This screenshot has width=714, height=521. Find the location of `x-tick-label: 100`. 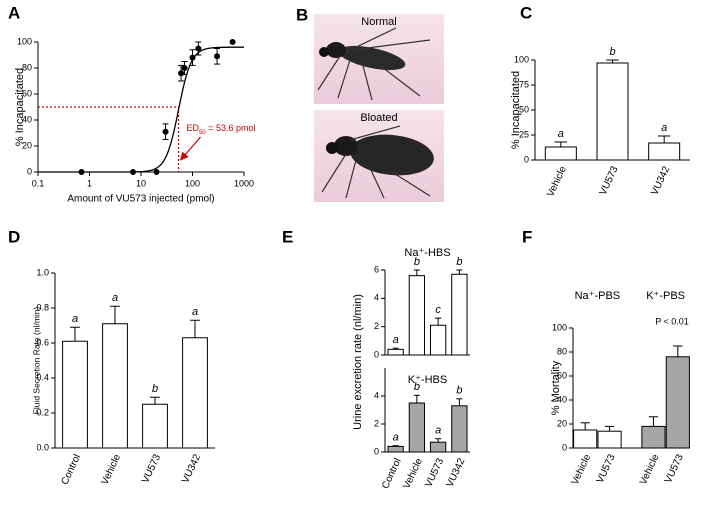

x-tick-label: 100 is located at coordinates (192, 183).